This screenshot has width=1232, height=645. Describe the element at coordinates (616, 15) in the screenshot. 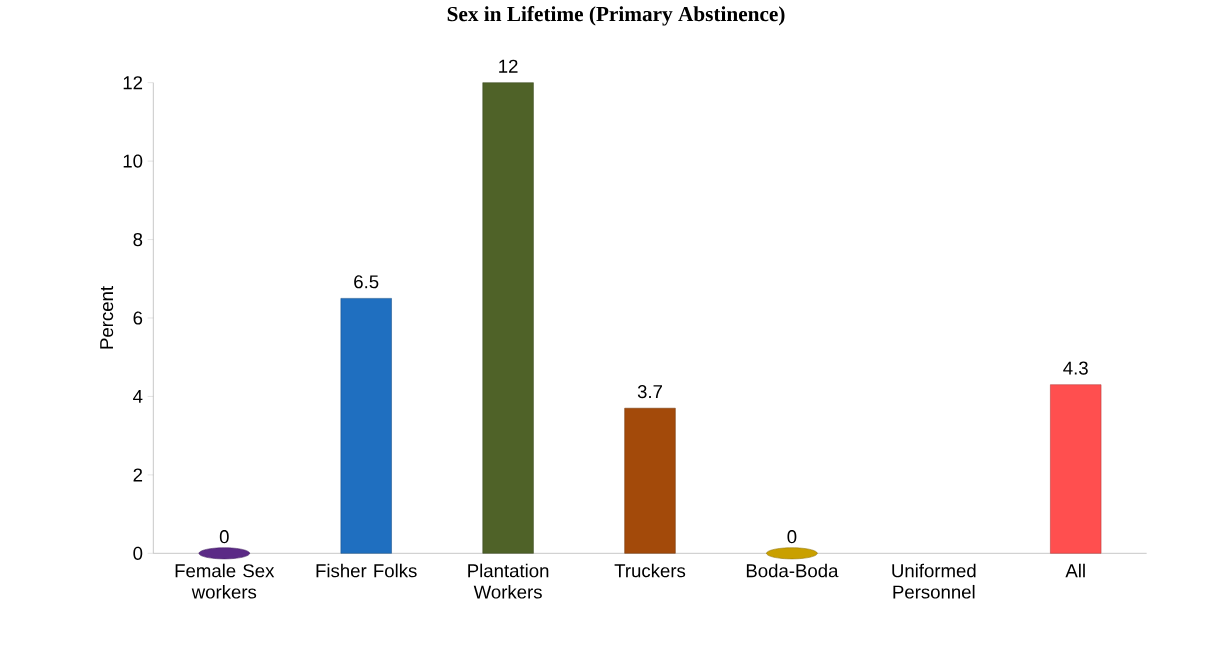

I see `chart-title: Sex in Lifetime (Primary Abstinence)` at that location.